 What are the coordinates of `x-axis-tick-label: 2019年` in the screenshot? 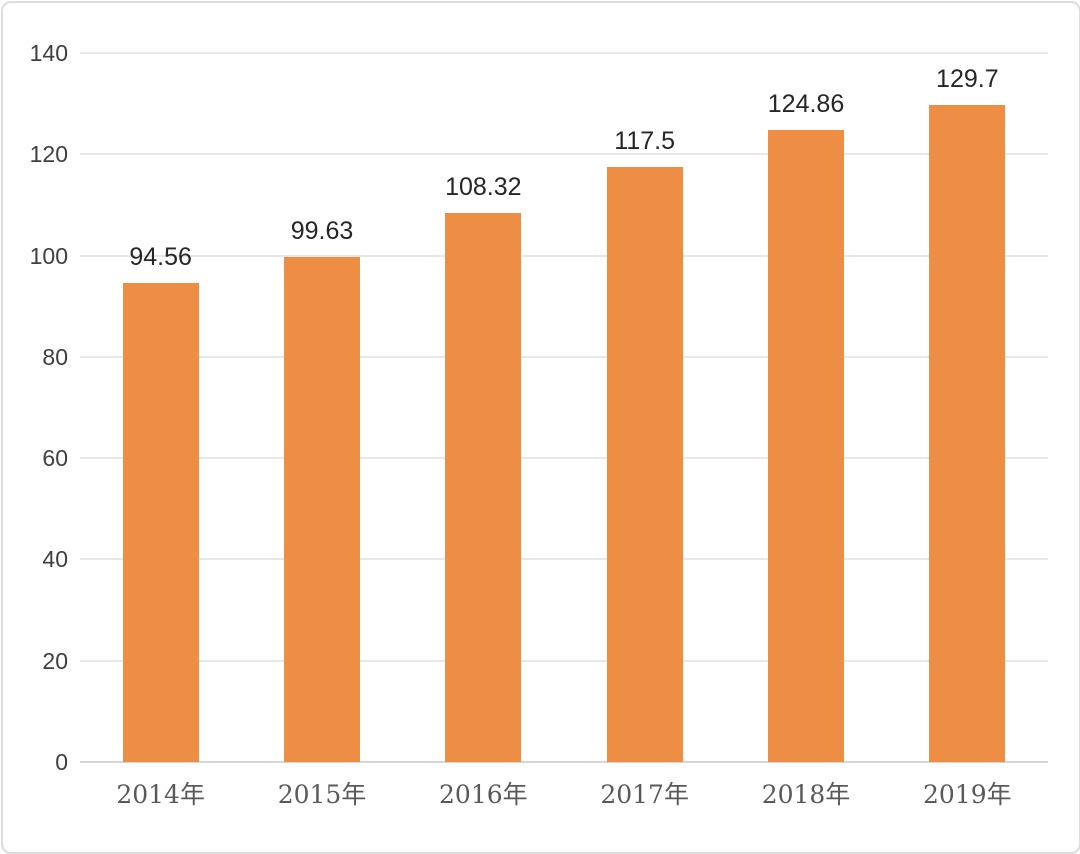 It's located at (967, 794).